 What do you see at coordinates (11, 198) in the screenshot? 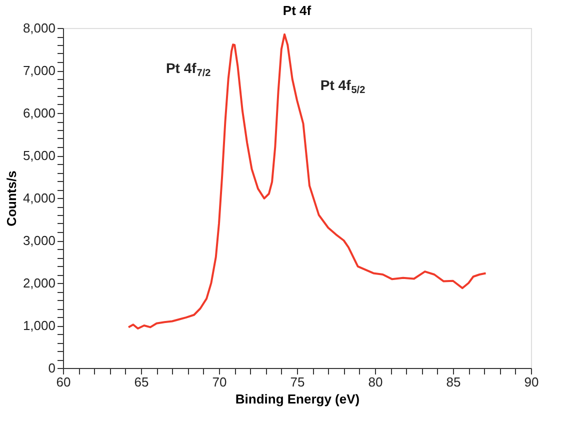
I see `y-axis-title: Counts/s` at bounding box center [11, 198].